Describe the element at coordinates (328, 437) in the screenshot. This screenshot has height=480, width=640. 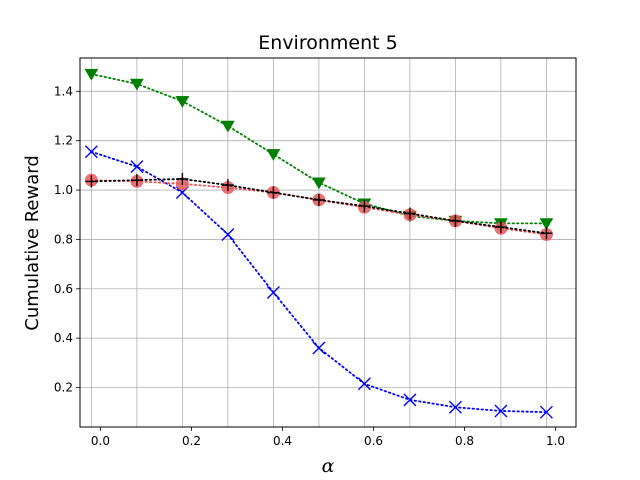
I see `x-axis: 0.0 0.2 0.4 0.6 0.8 1.0` at that location.